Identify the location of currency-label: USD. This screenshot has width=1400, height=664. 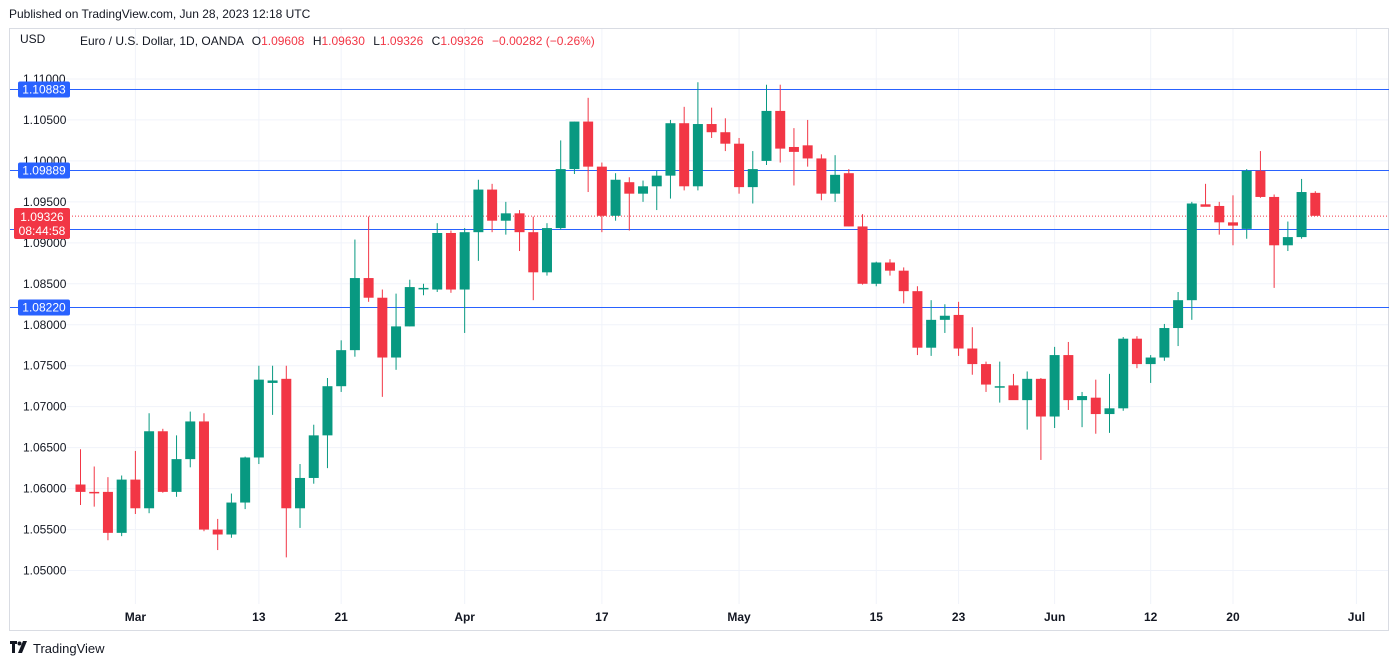
(33, 39).